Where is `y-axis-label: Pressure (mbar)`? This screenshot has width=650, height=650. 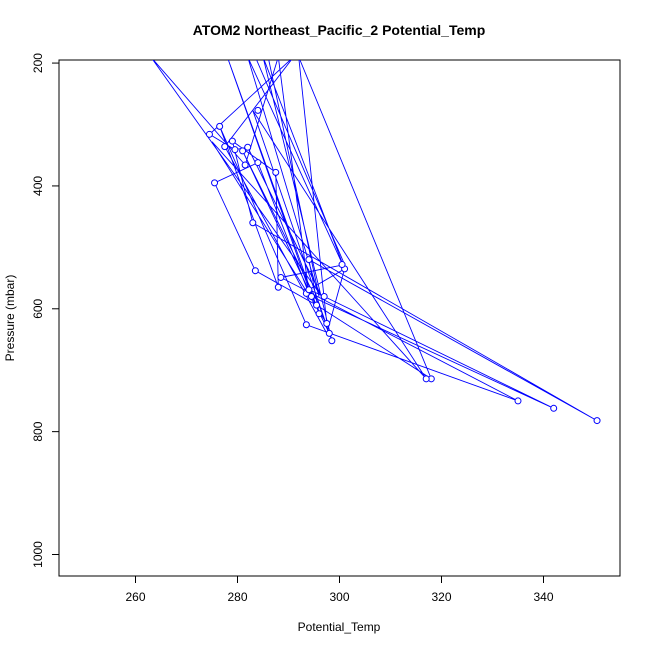 y-axis-label: Pressure (mbar) is located at coordinates (10, 318).